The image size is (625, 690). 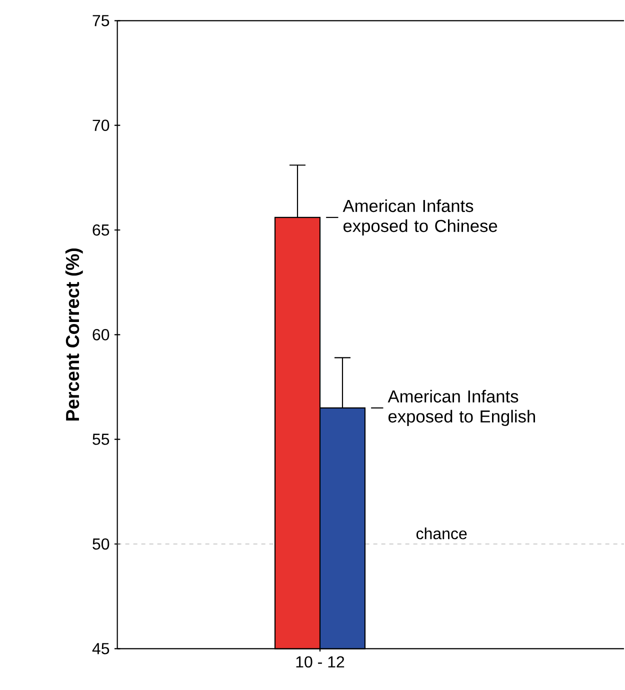 I want to click on x-tick-label: 10 - 12, so click(x=320, y=662).